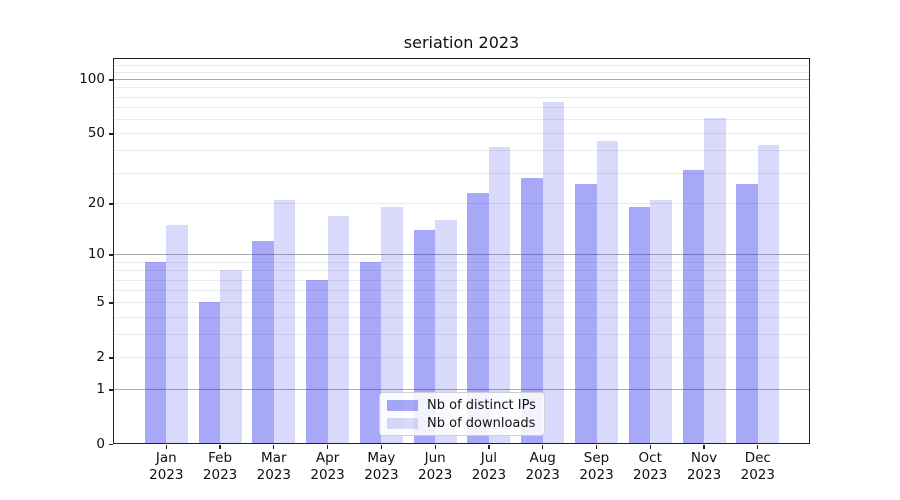 The height and width of the screenshot is (500, 900). What do you see at coordinates (96, 133) in the screenshot?
I see `y-tick-label: 50` at bounding box center [96, 133].